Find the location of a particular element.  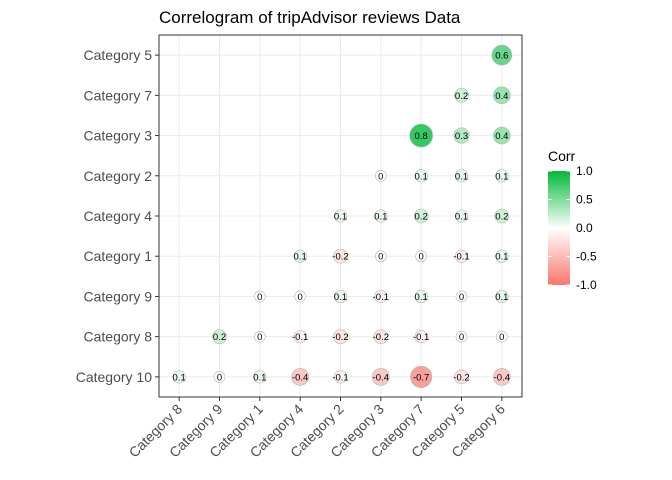

y-tick-label: Category 9 is located at coordinates (118, 296).